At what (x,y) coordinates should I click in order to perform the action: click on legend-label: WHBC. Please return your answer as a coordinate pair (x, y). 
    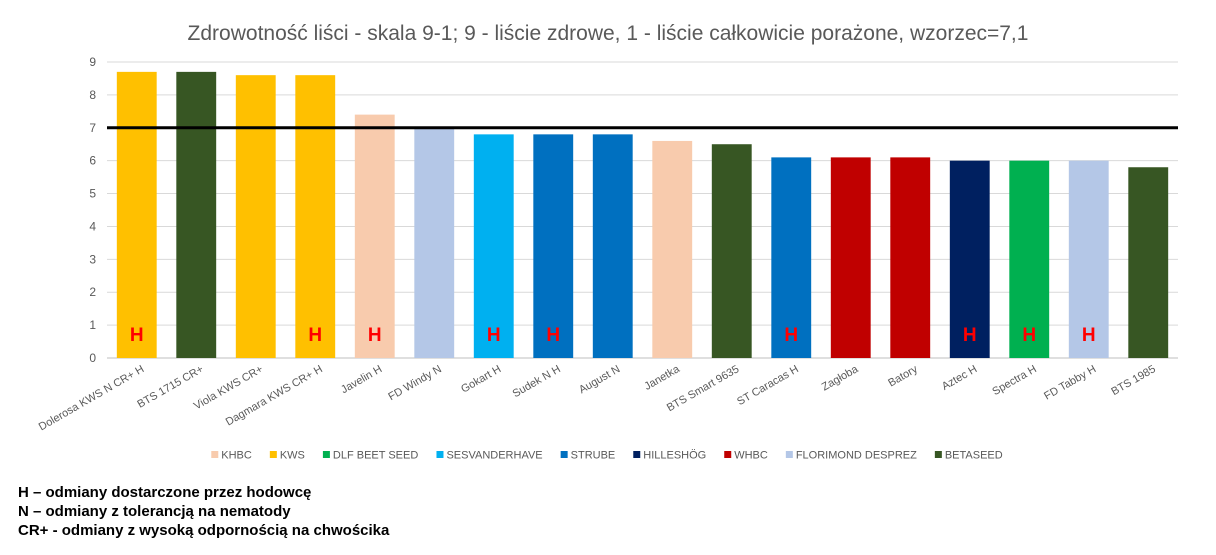
    Looking at the image, I should click on (751, 456).